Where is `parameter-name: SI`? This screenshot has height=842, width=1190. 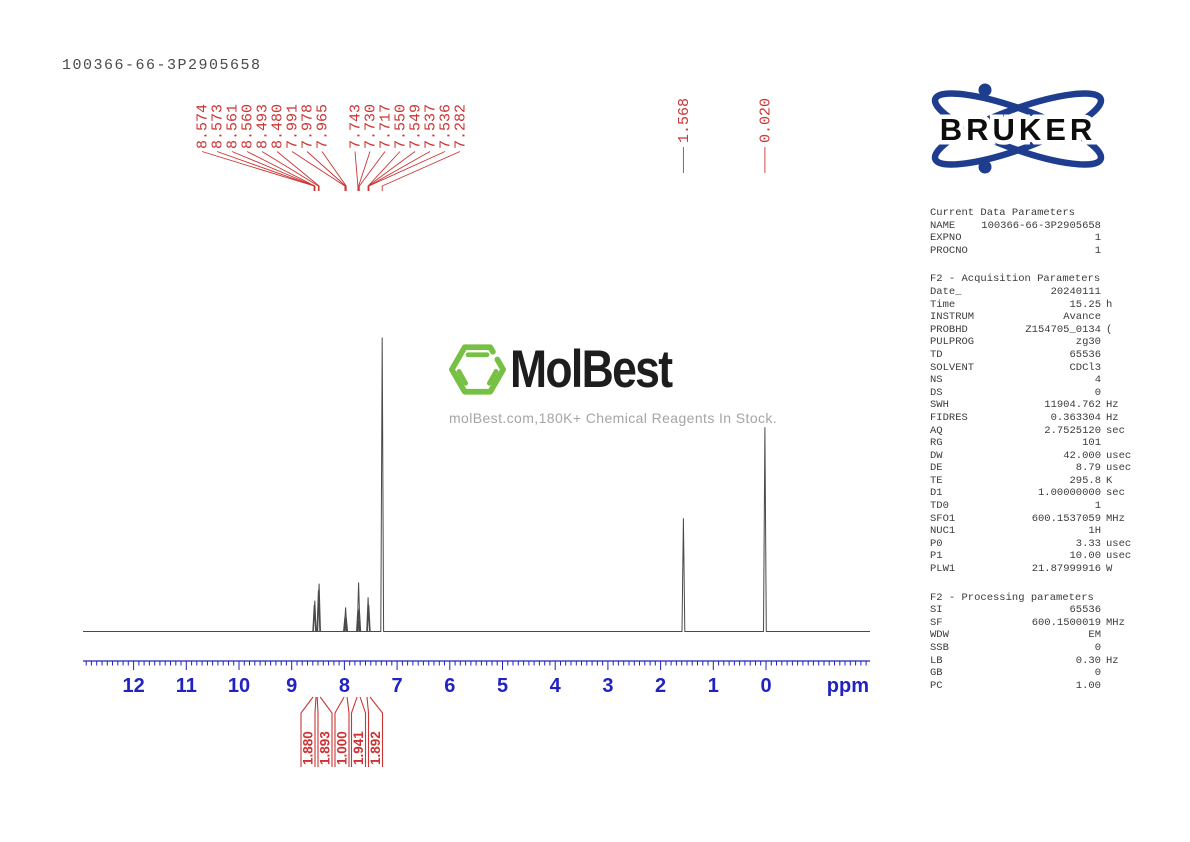
parameter-name: SI is located at coordinates (936, 610).